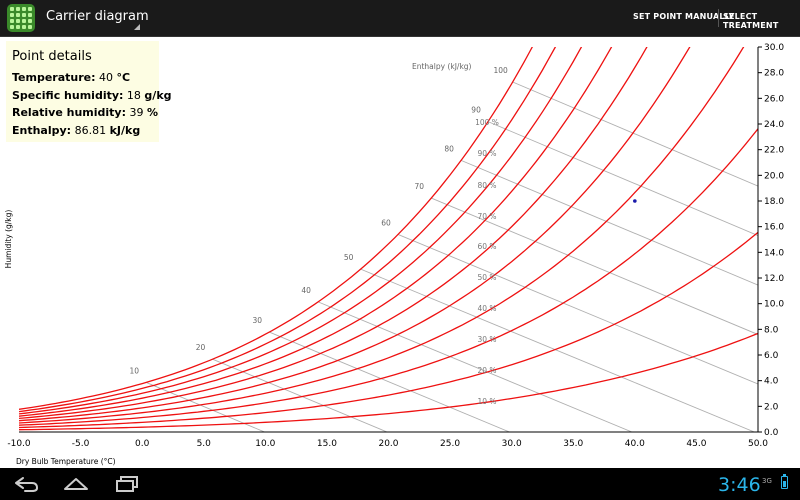  I want to click on y-tick-label: 22.0, so click(774, 151).